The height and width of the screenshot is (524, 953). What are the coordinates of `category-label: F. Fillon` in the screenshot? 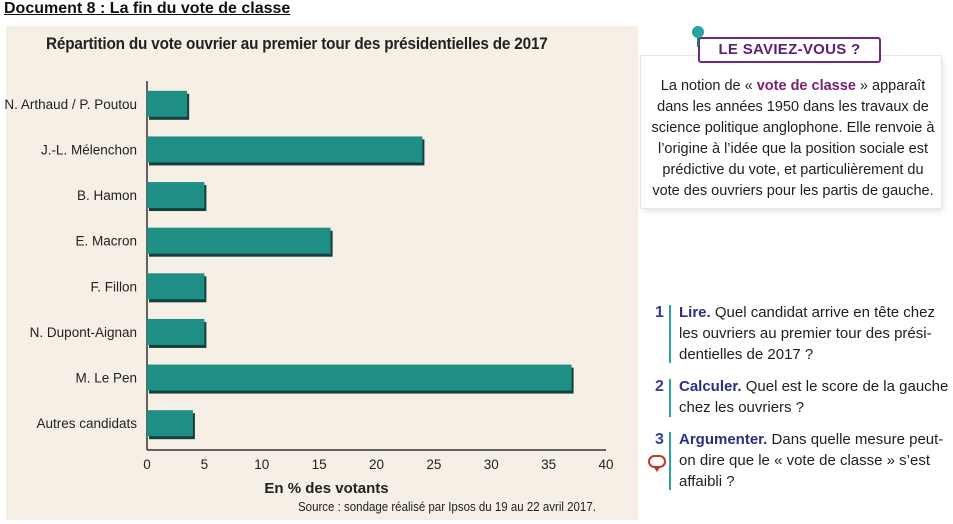 It's located at (113, 286).